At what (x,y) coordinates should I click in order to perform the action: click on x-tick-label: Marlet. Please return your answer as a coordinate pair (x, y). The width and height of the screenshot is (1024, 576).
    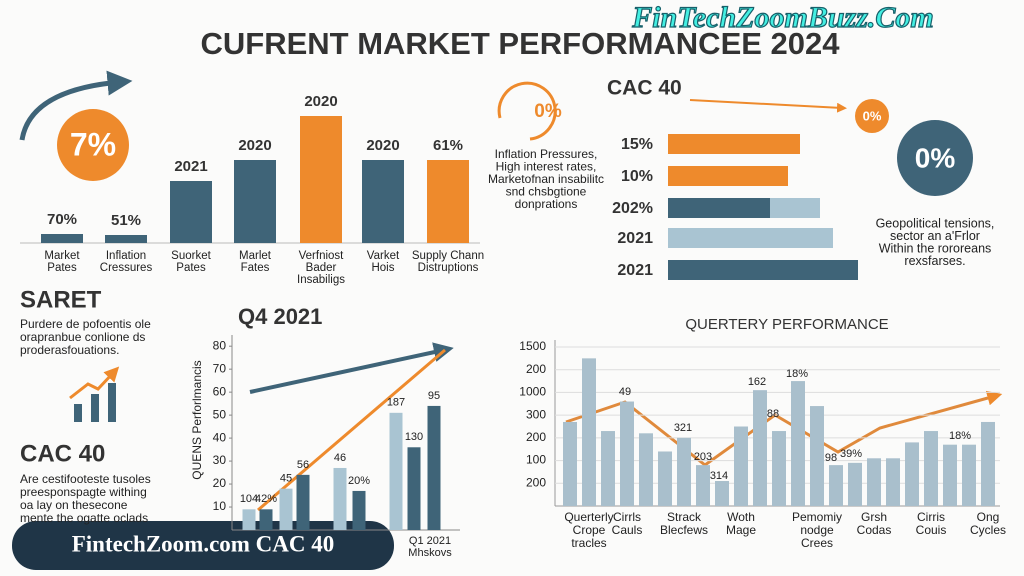
    Looking at the image, I should click on (255, 256).